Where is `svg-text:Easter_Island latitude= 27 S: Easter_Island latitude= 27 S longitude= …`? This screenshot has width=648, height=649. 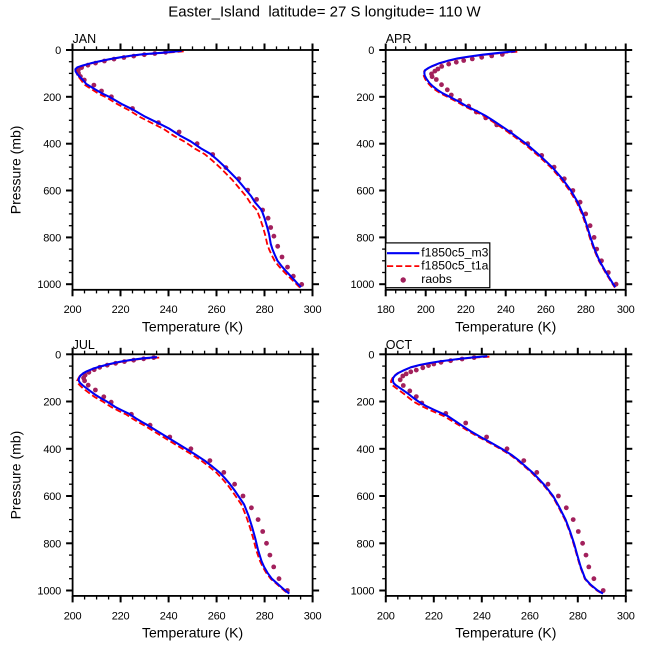 svg-text:Easter_Island latitude= 27 S: Easter_Island latitude= 27 S longitude= … is located at coordinates (324, 12).